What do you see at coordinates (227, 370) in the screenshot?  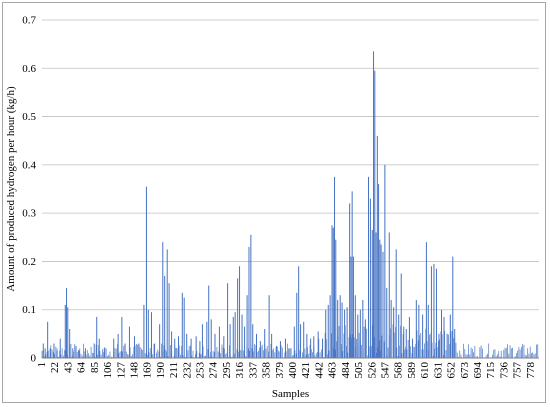 I see `x-tick-label: 295` at bounding box center [227, 370].